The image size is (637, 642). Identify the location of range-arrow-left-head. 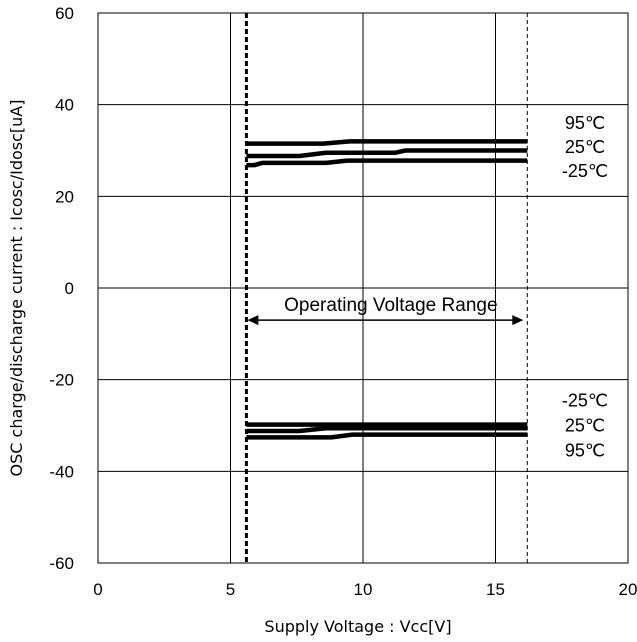
(253, 320).